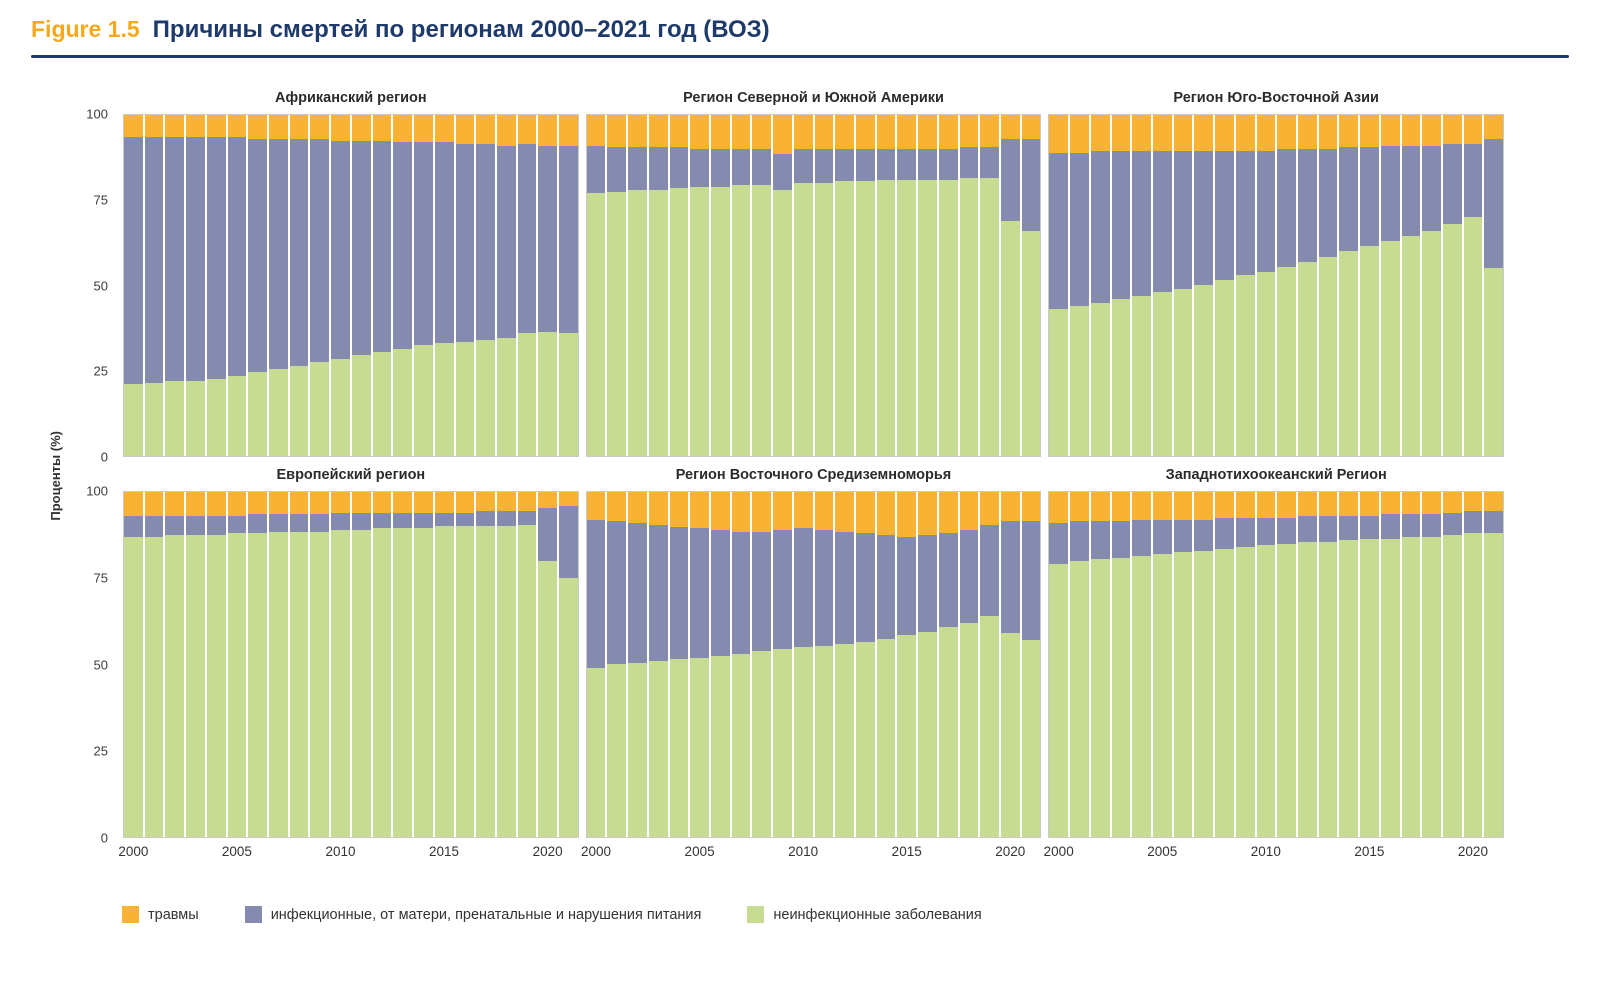 This screenshot has height=1001, width=1600. I want to click on stacked-bar-2010, so click(803, 664).